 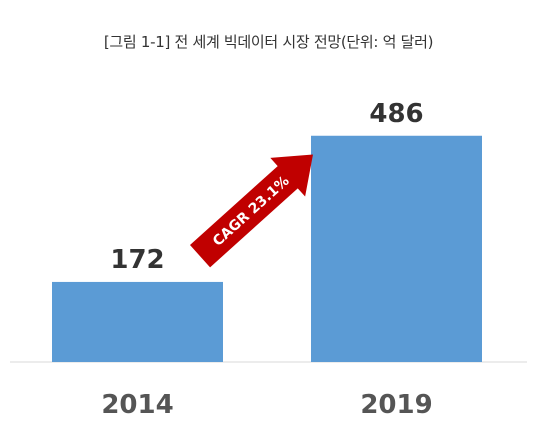 What do you see at coordinates (137, 321) in the screenshot?
I see `bar-2014` at bounding box center [137, 321].